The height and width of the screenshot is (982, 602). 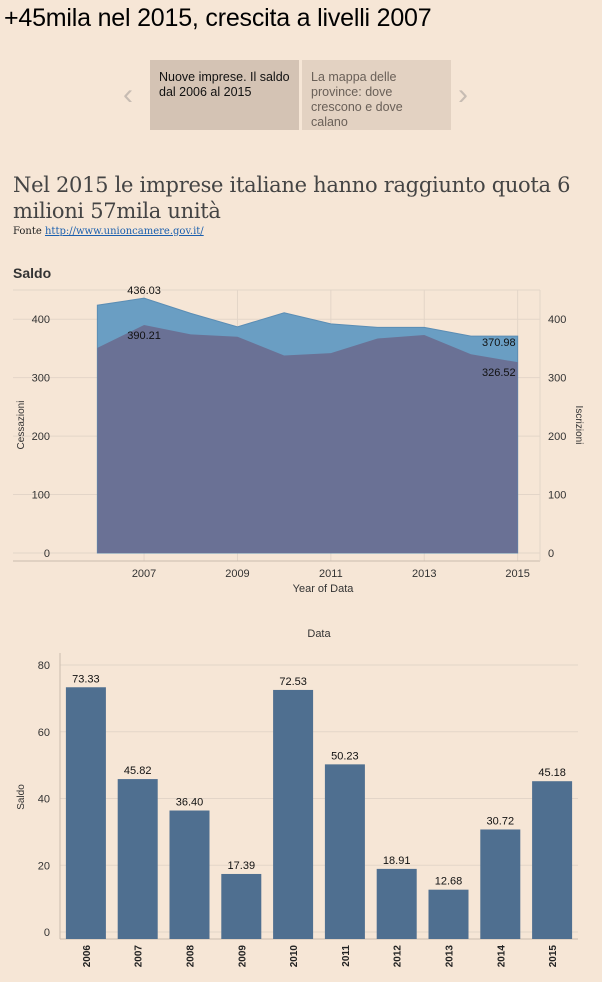 I want to click on area-chart-title: Saldo, so click(x=32, y=273).